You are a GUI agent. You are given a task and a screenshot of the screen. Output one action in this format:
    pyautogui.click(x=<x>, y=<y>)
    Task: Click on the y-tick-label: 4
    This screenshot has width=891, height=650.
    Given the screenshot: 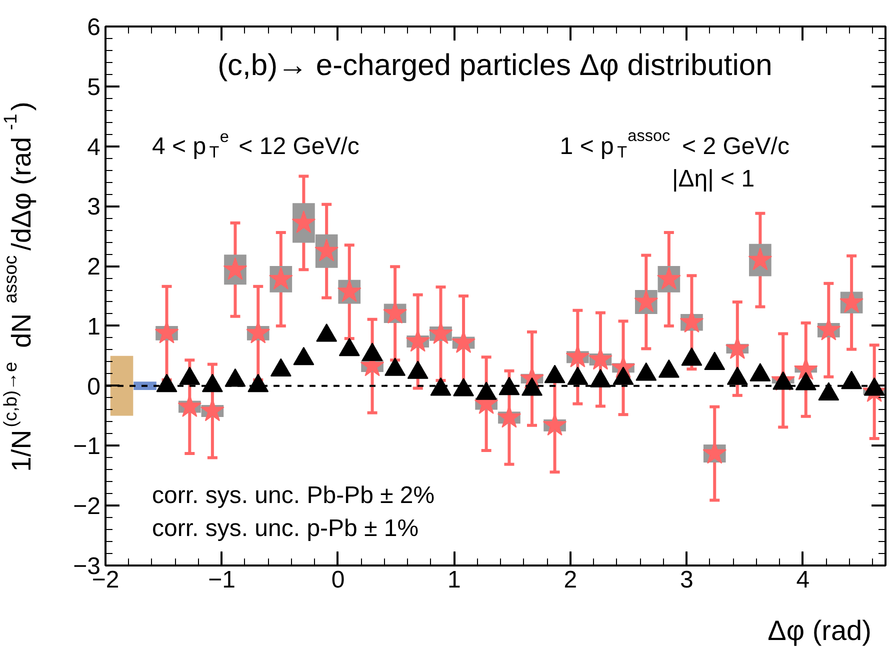 What is the action you would take?
    pyautogui.click(x=94, y=147)
    